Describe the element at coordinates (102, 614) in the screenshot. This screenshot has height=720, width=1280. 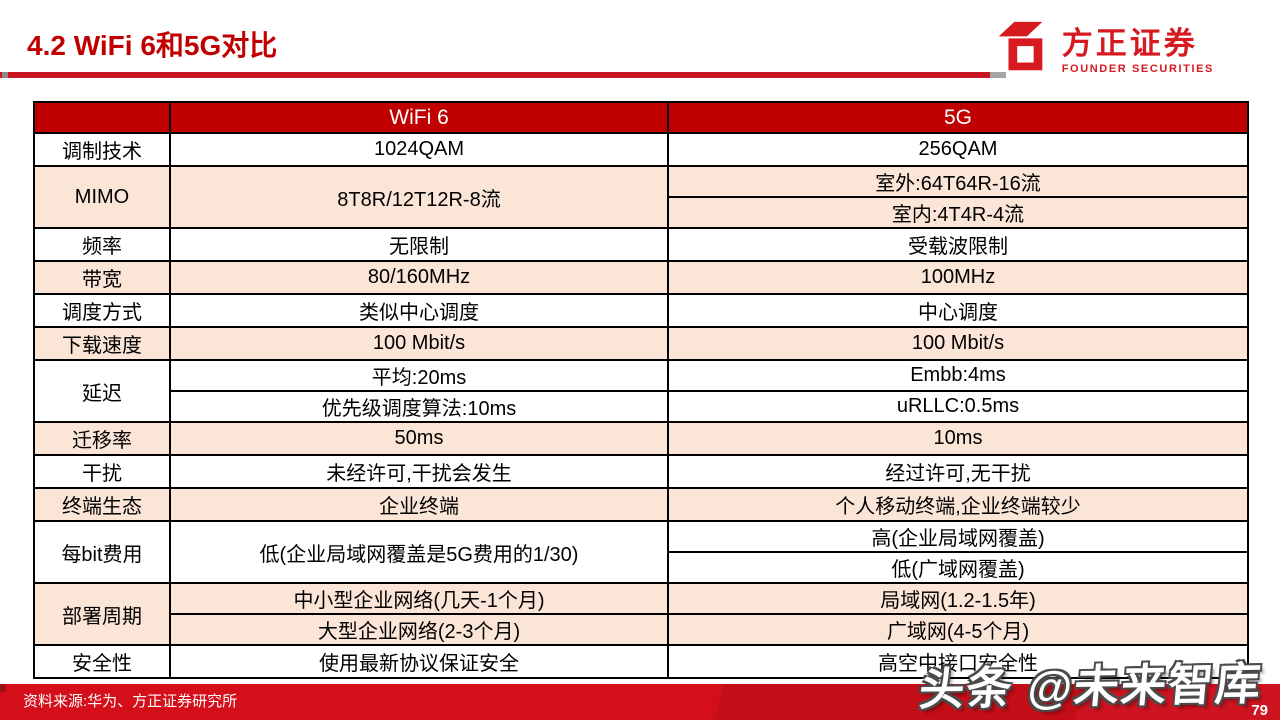
I see `row-label: 部署周期` at that location.